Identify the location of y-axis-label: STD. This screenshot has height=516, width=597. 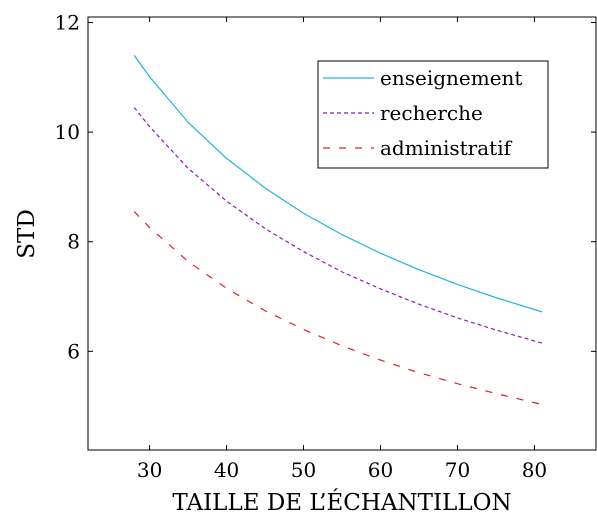
(27, 234).